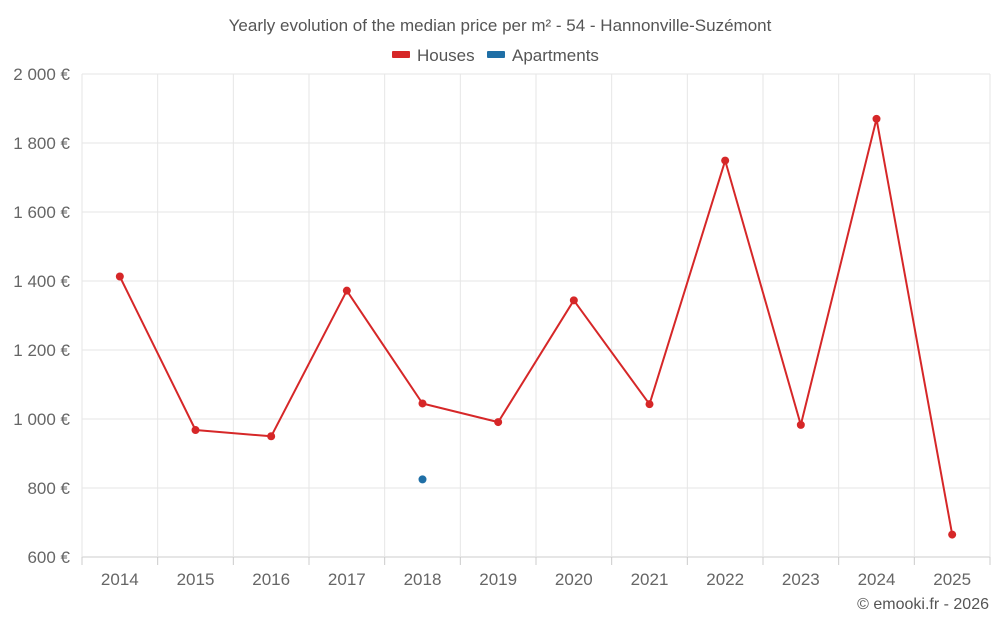 The image size is (1000, 625). I want to click on data-point-apartments, so click(422, 479).